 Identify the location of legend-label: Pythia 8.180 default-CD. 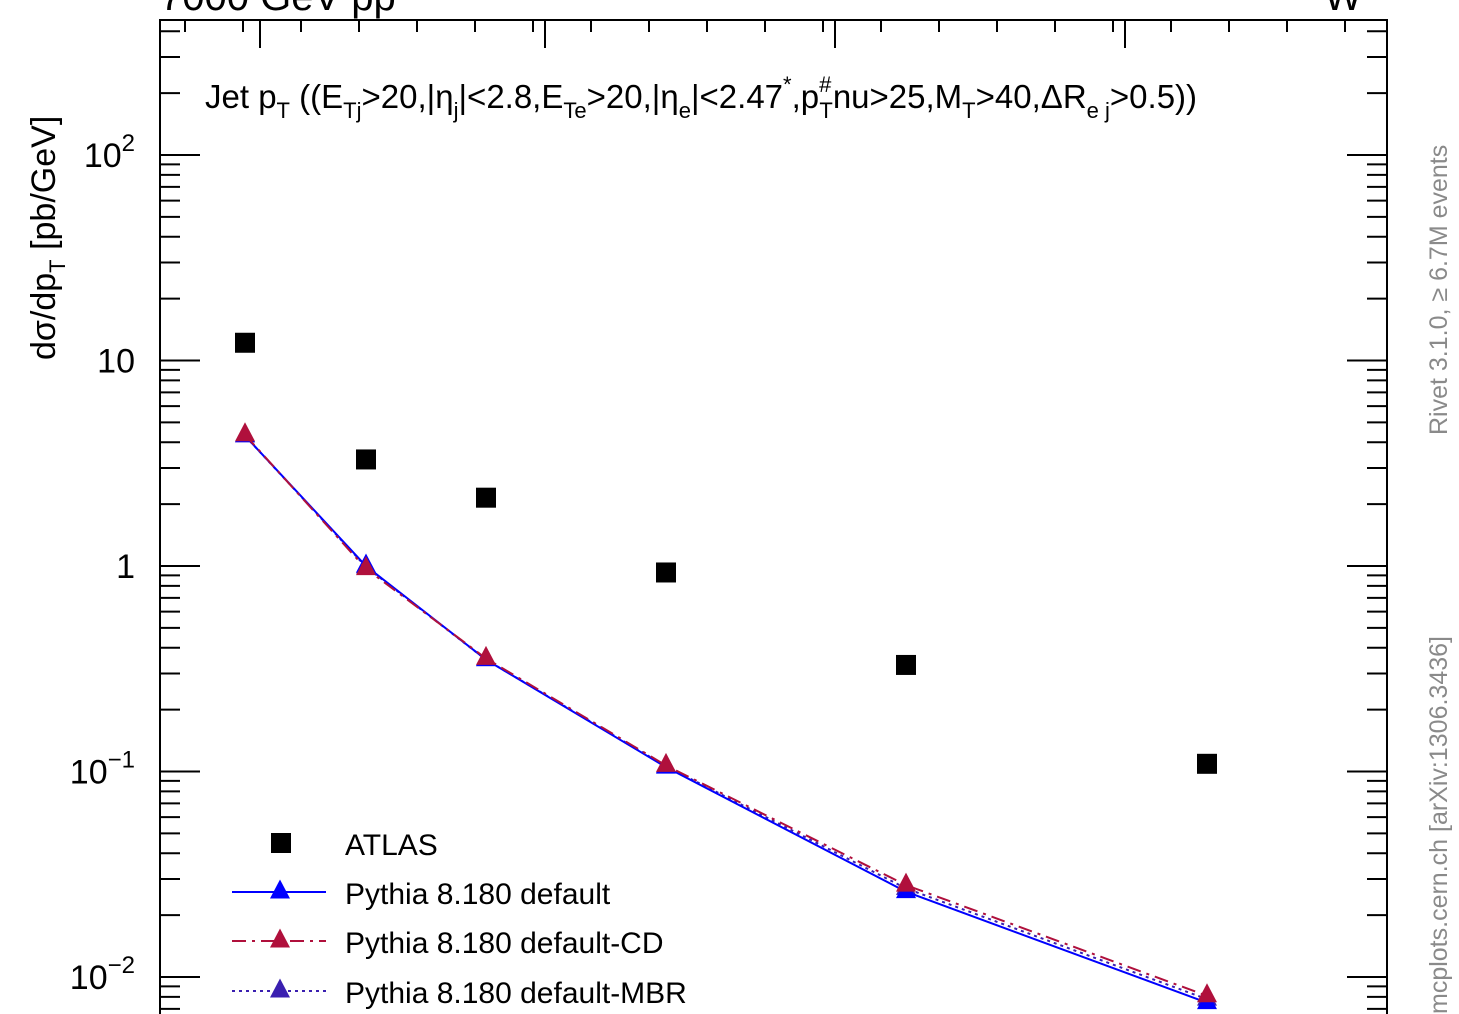
(504, 943).